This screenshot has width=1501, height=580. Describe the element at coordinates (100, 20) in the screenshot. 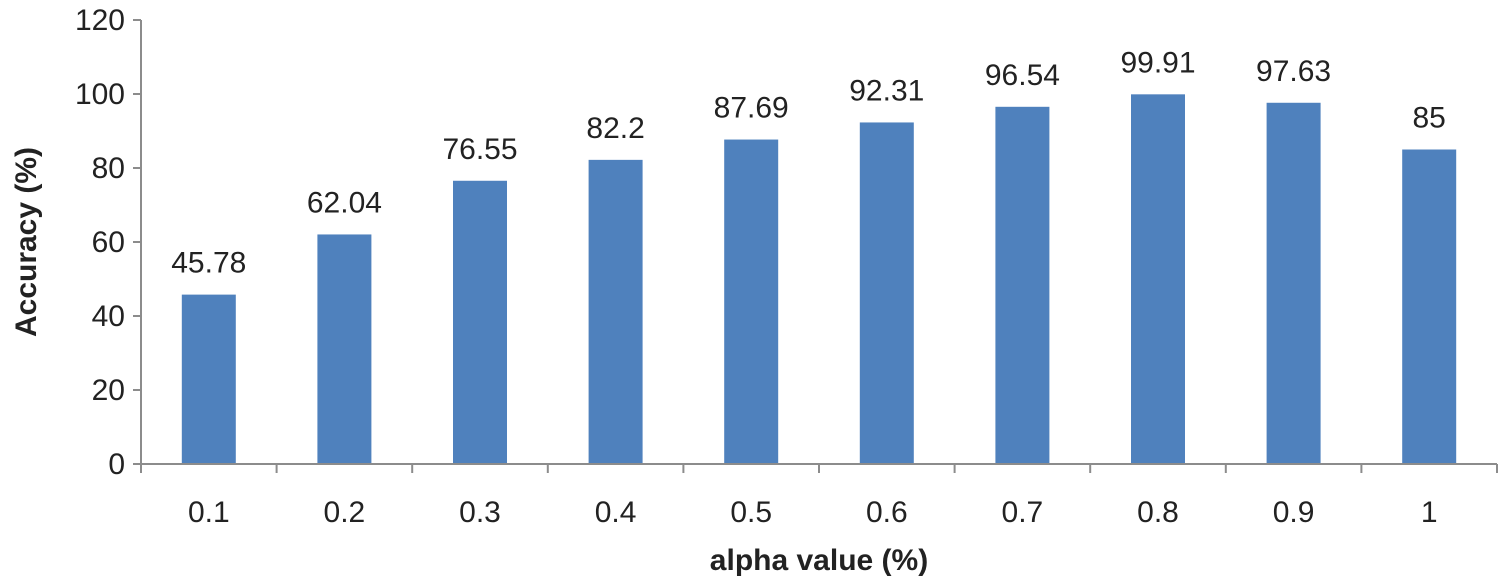

I see `y-tick-label: 120` at that location.